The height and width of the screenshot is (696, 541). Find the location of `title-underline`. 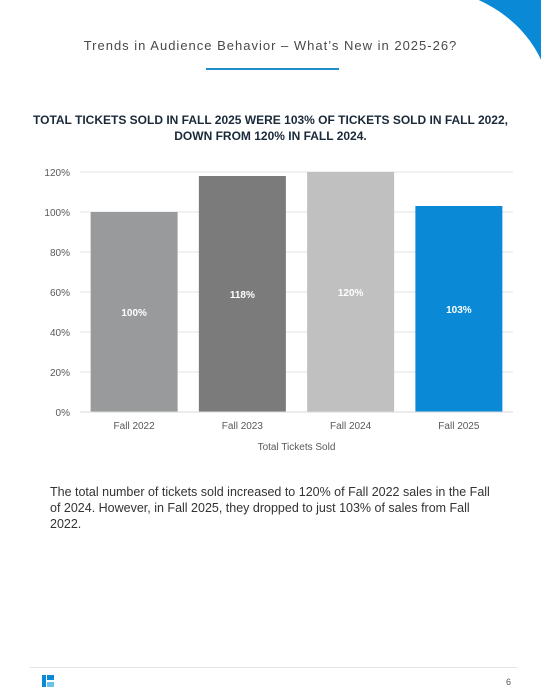

title-underline is located at coordinates (272, 69).